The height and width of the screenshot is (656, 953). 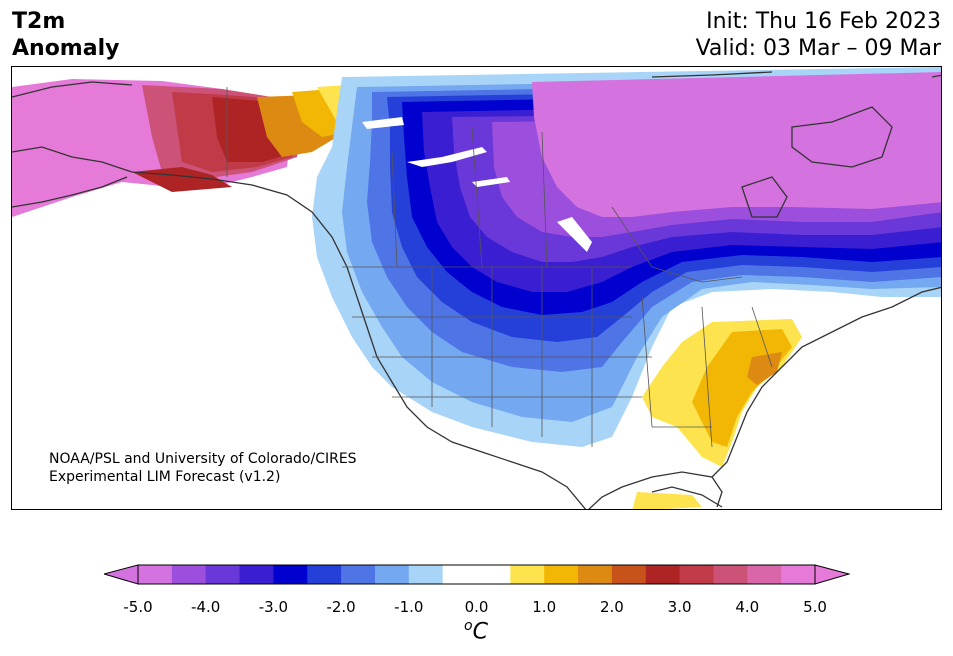 What do you see at coordinates (165, 477) in the screenshot?
I see `credit-line2: Experimental LIM Forecast (v1.2)` at bounding box center [165, 477].